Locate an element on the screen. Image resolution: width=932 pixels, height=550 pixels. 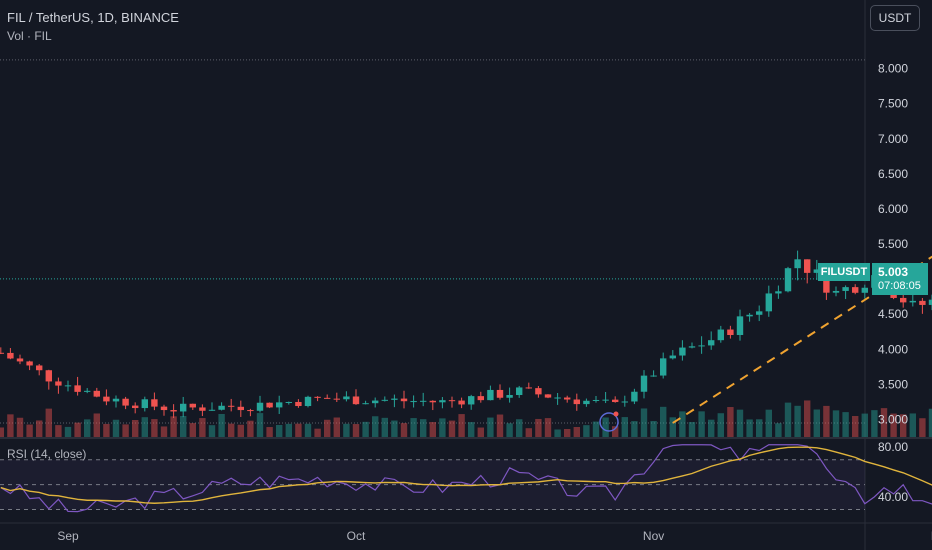
currency-button: USDT is located at coordinates (895, 18).